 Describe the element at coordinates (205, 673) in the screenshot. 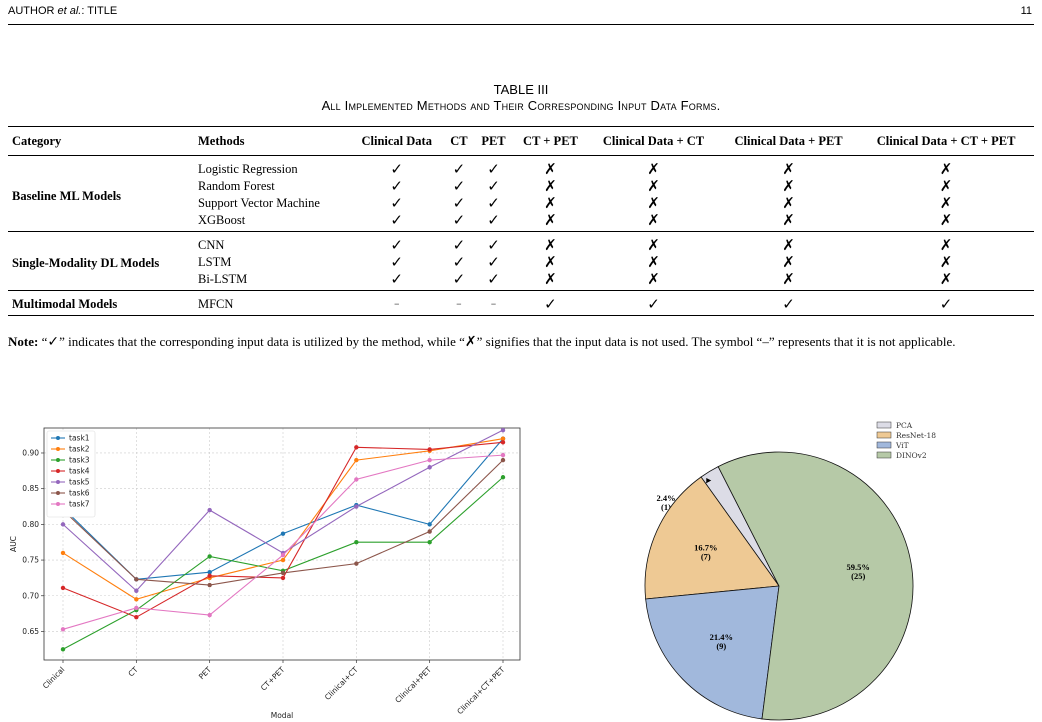

I see `x-tick-label: PET` at that location.